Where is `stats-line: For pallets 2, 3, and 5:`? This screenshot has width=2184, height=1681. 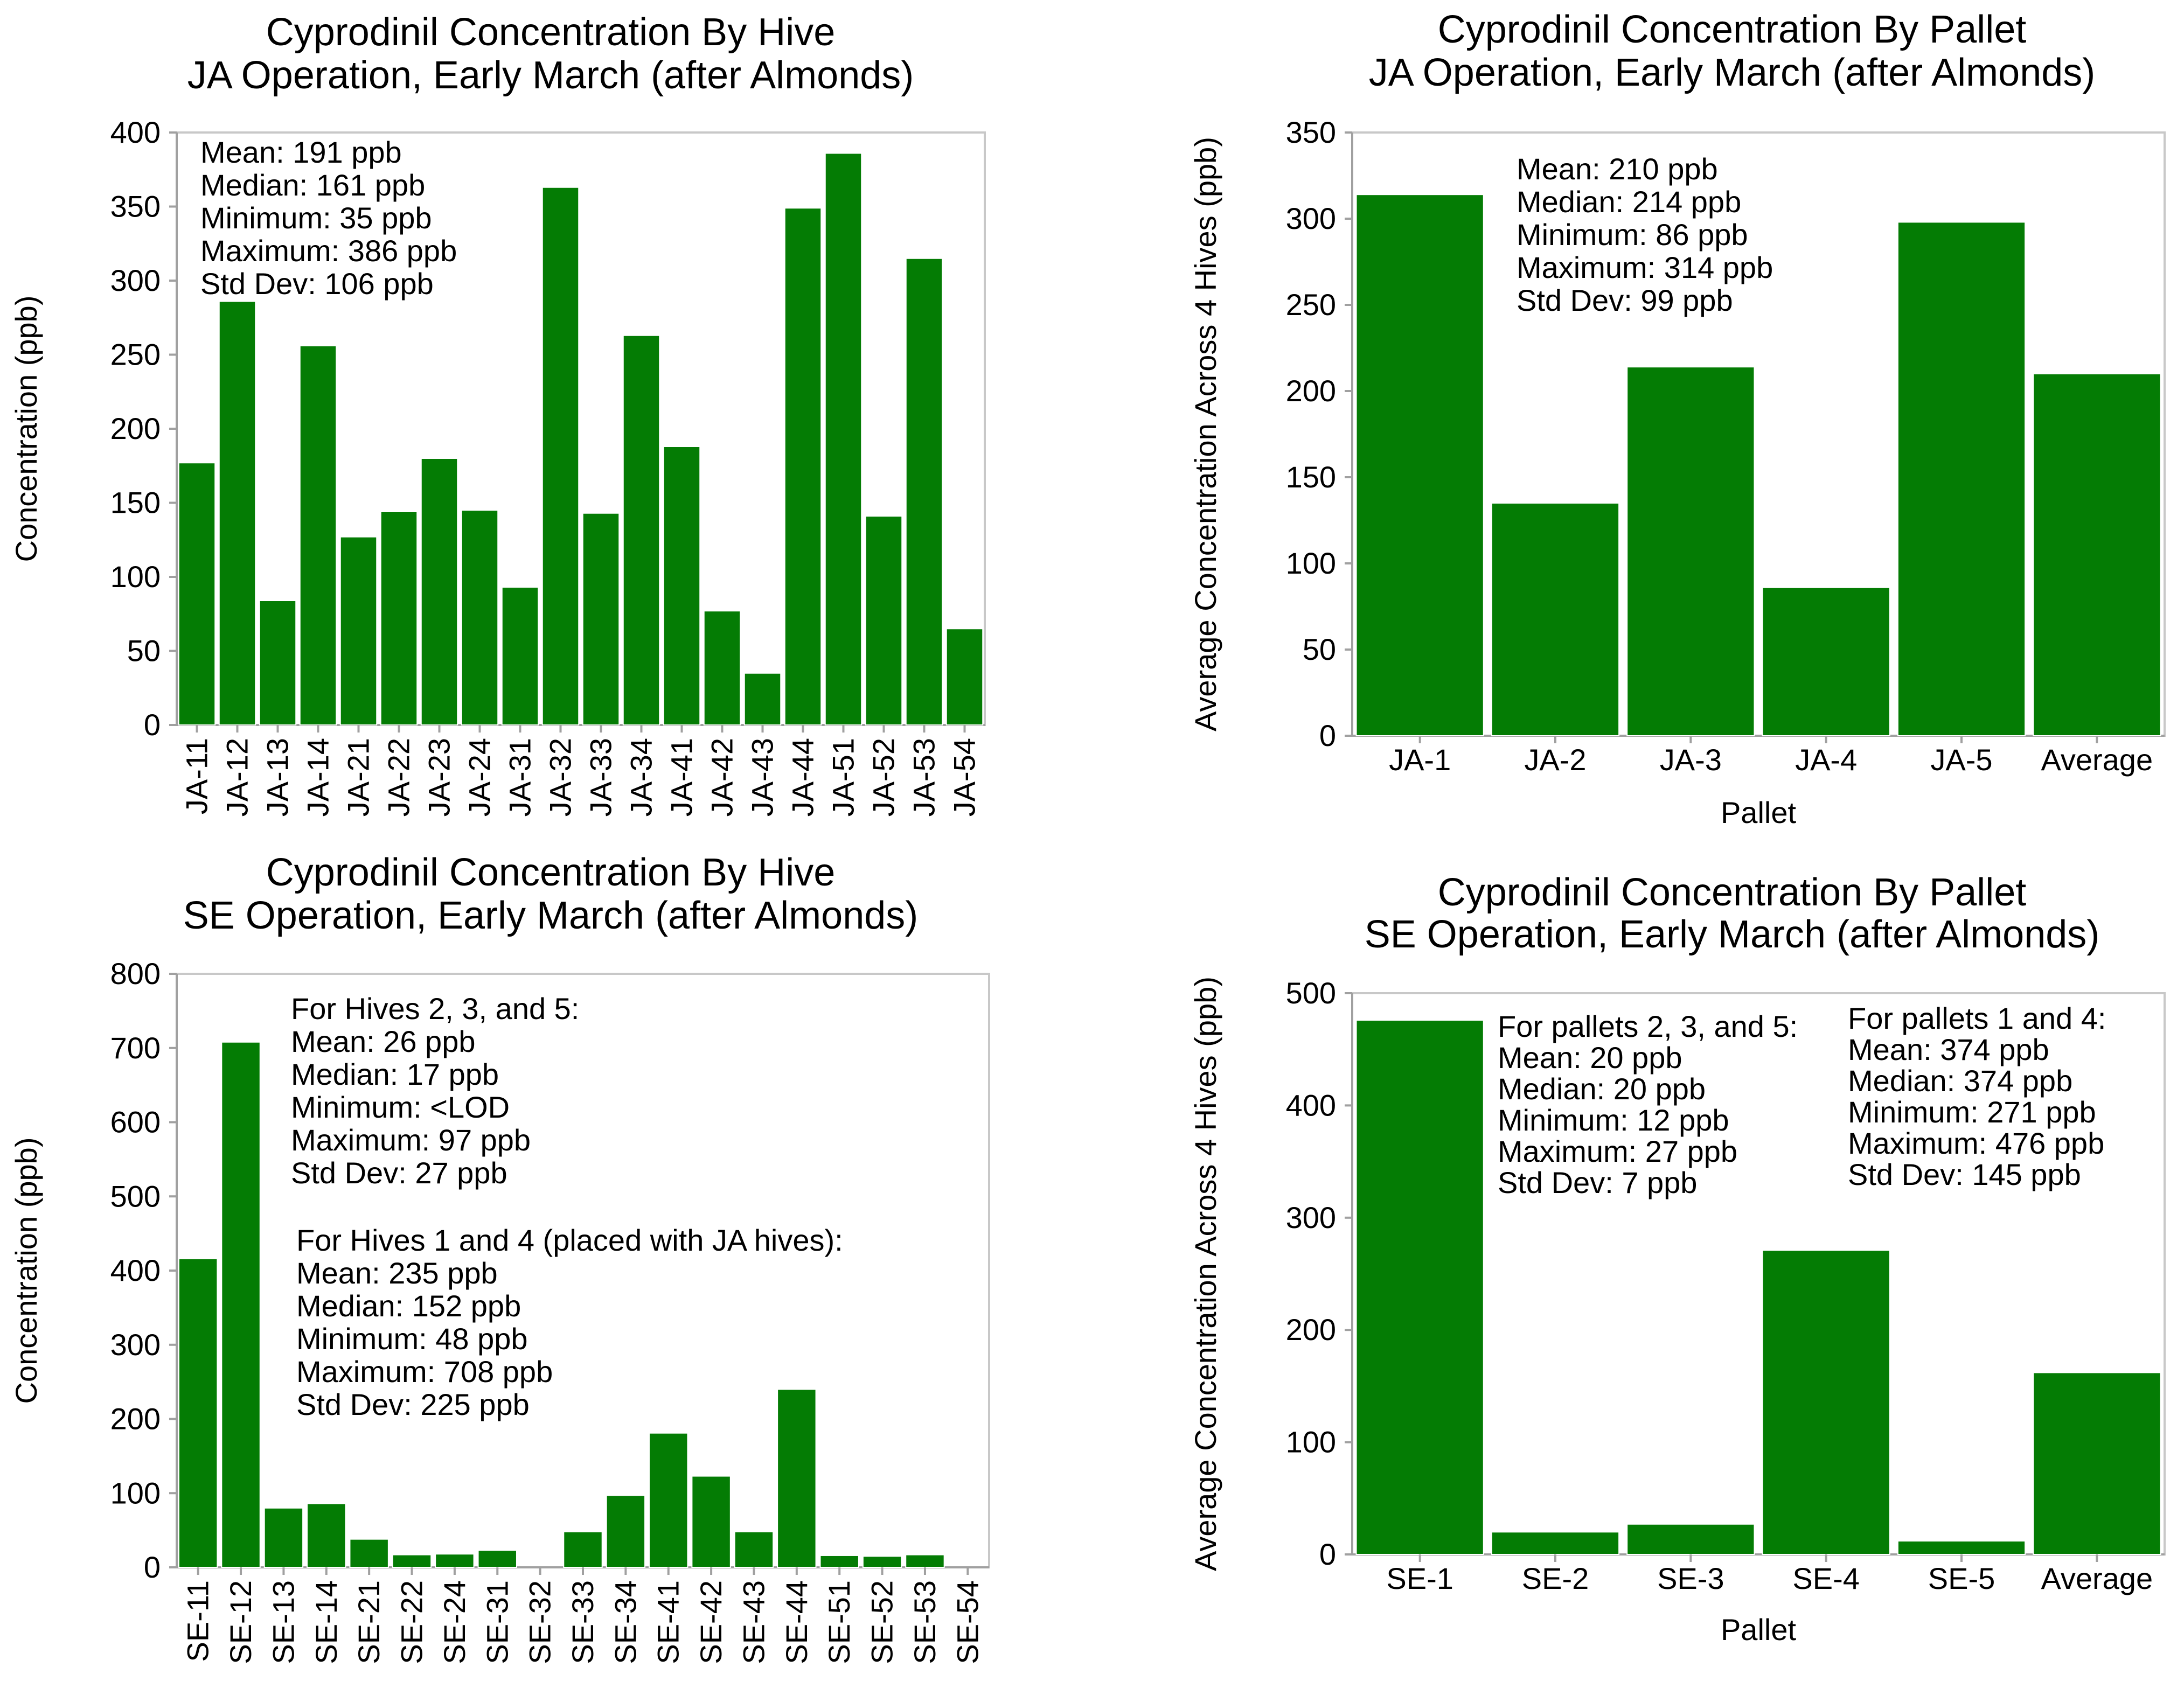
stats-line: For pallets 2, 3, and 5: is located at coordinates (1648, 1026).